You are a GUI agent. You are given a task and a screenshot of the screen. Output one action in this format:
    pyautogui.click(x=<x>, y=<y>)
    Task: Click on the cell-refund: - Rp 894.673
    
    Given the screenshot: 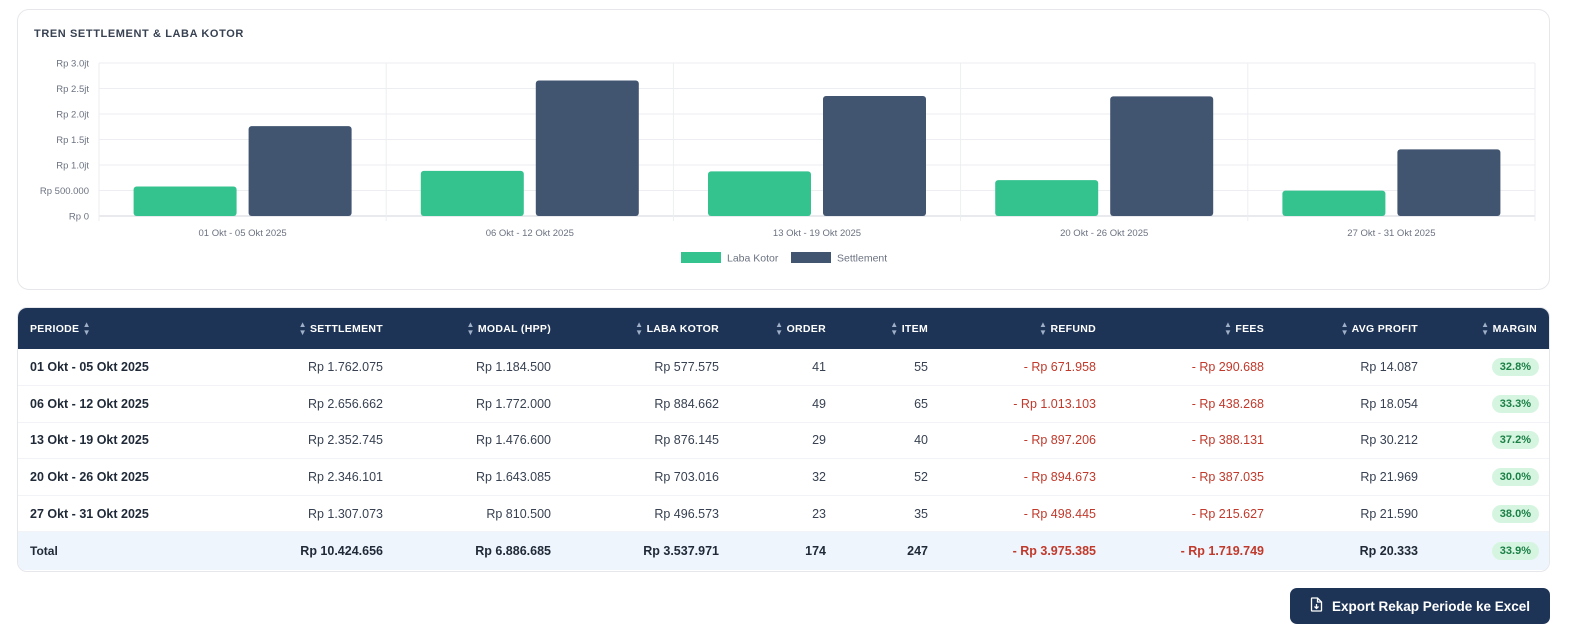 What is the action you would take?
    pyautogui.click(x=1059, y=477)
    